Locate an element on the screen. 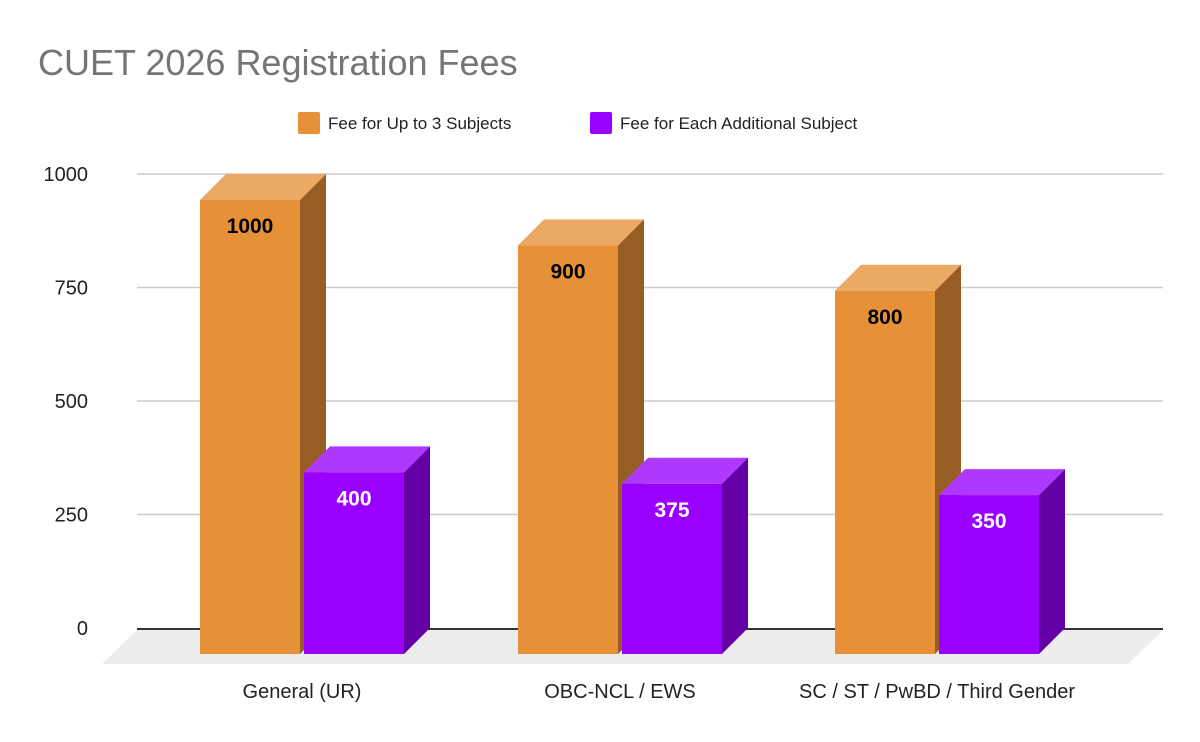 Image resolution: width=1200 pixels, height=742 pixels. x-tick-label: OBC-NCL / EWS is located at coordinates (620, 692).